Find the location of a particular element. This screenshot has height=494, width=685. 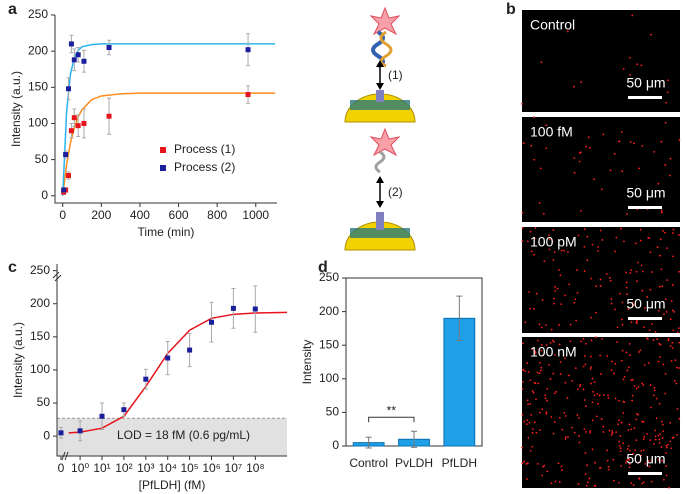

panel-title: 100 fM is located at coordinates (551, 132).